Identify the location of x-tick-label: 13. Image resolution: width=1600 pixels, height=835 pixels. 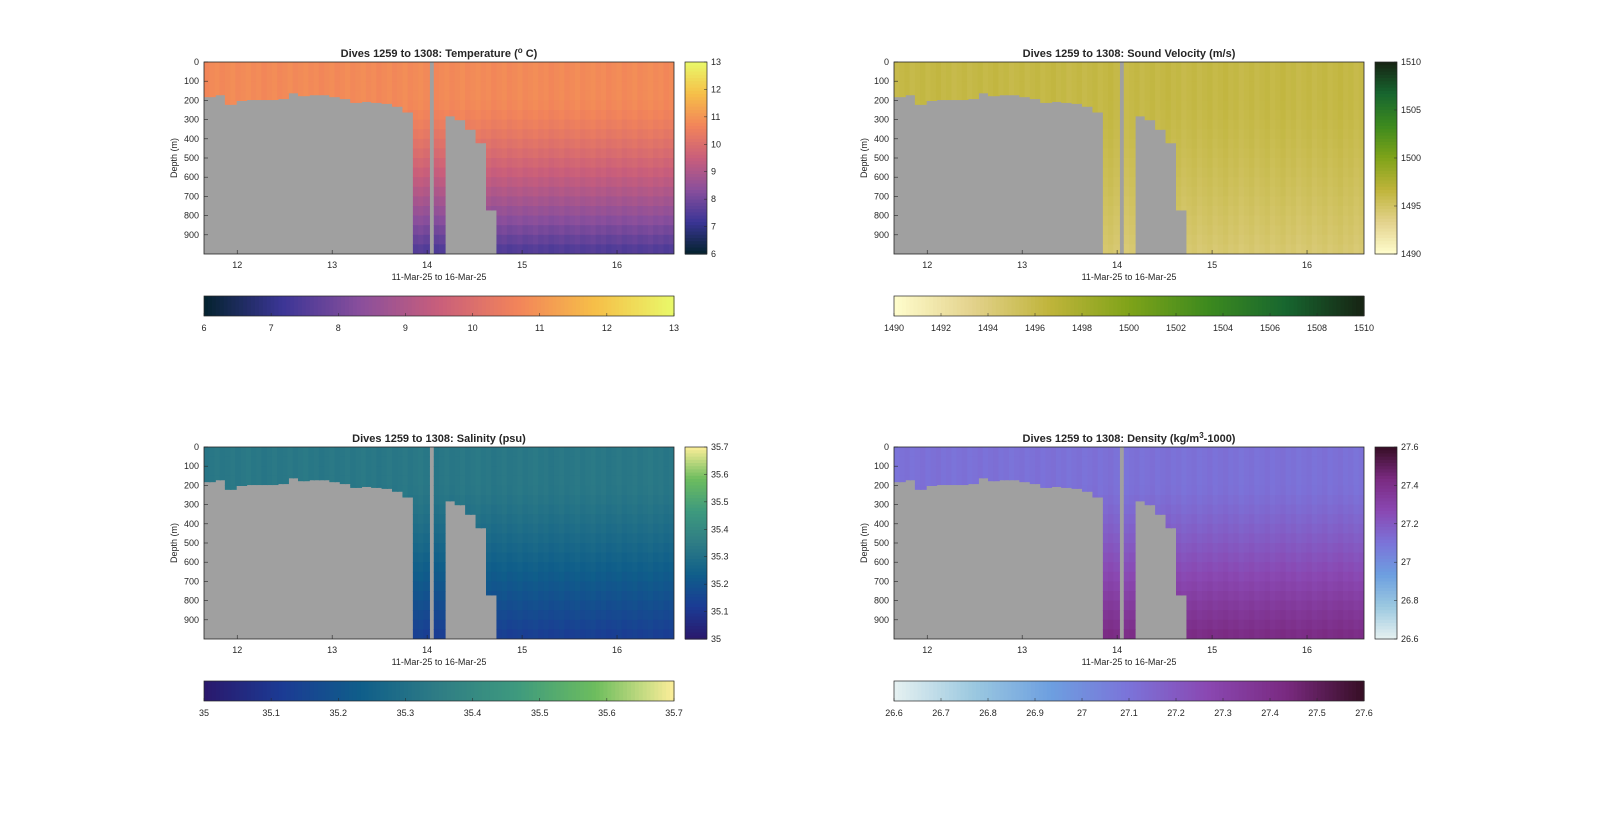
(332, 265).